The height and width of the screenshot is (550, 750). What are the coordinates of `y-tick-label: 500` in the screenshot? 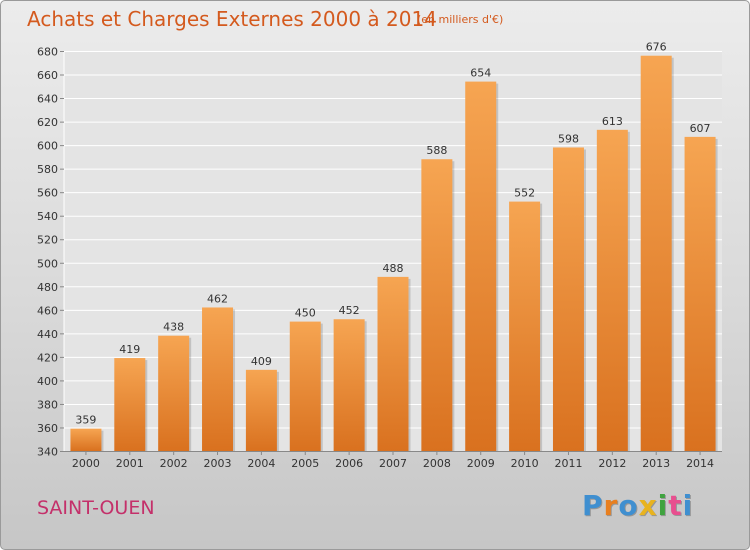 It's located at (47, 263).